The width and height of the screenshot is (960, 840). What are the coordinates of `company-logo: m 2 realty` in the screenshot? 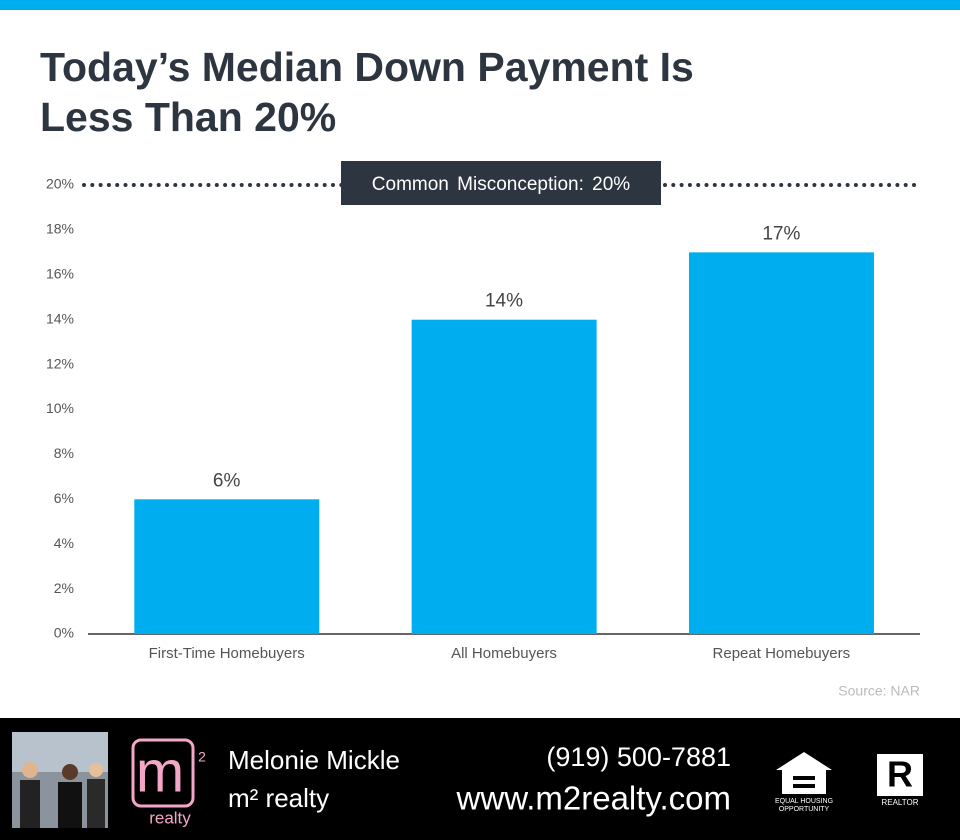 It's located at (168, 782).